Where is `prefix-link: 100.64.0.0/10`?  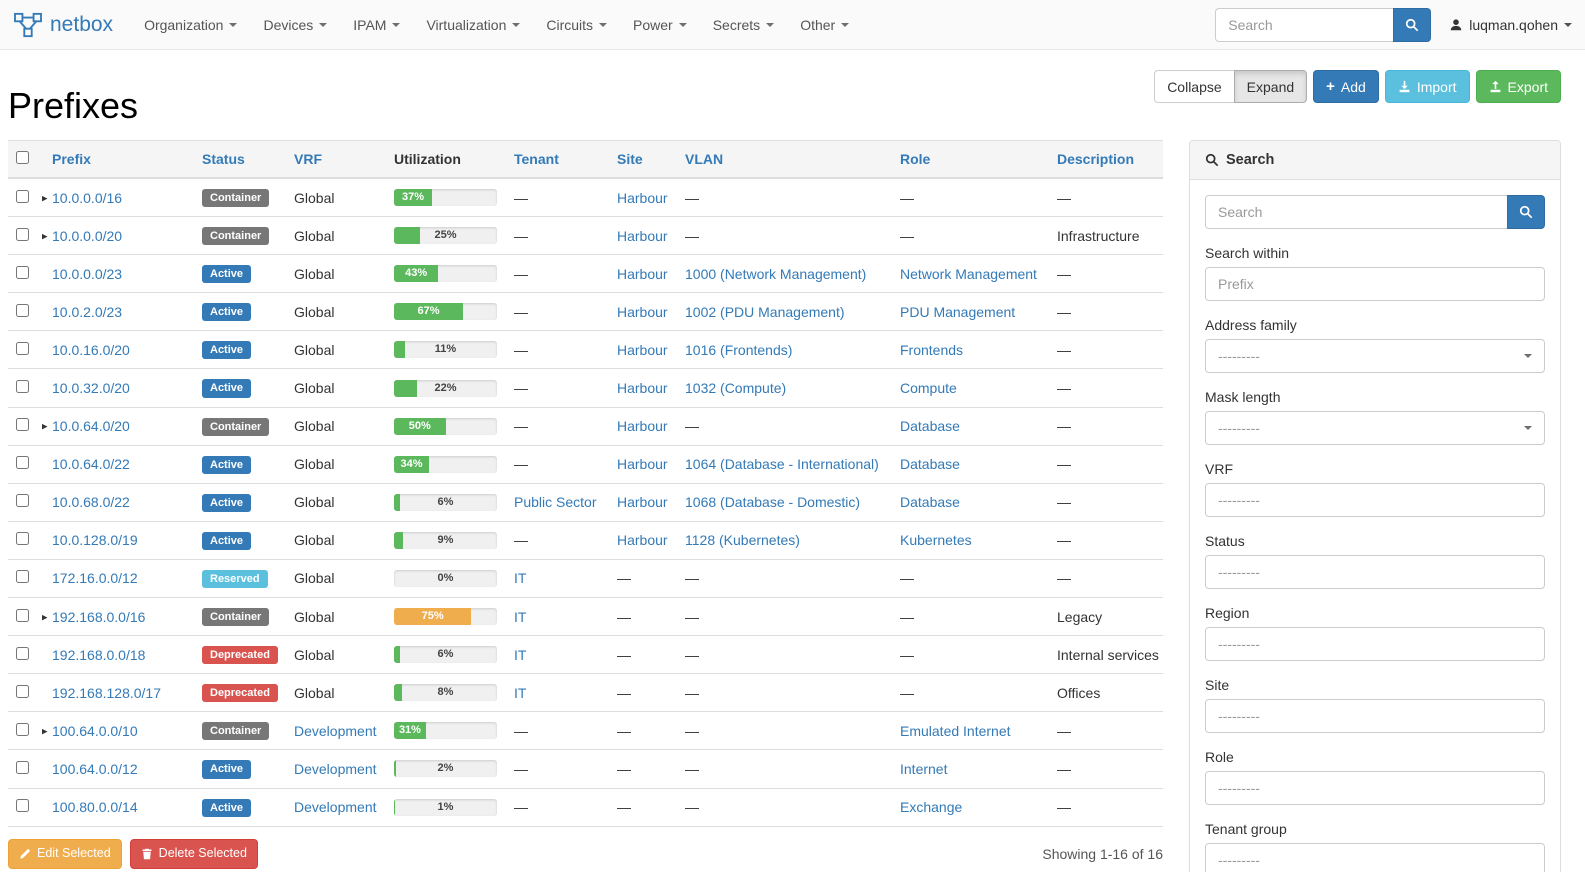
prefix-link: 100.64.0.0/10 is located at coordinates (95, 730).